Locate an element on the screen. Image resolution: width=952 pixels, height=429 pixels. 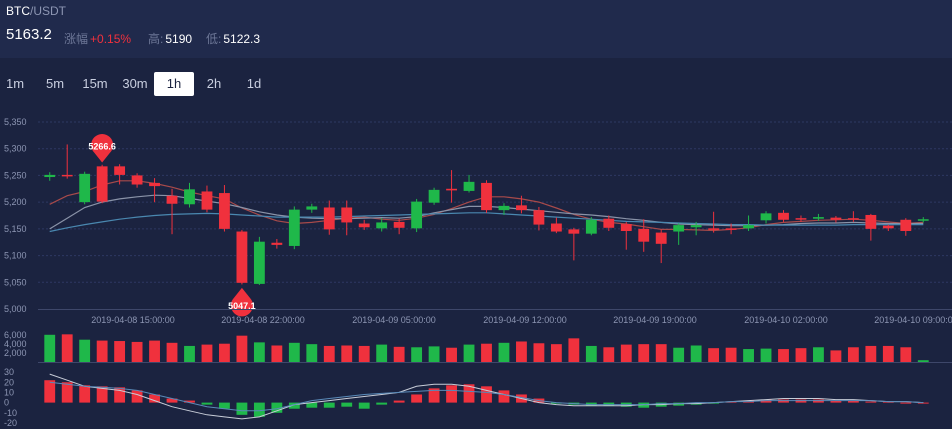
pair-quote: /USDT is located at coordinates (48, 11).